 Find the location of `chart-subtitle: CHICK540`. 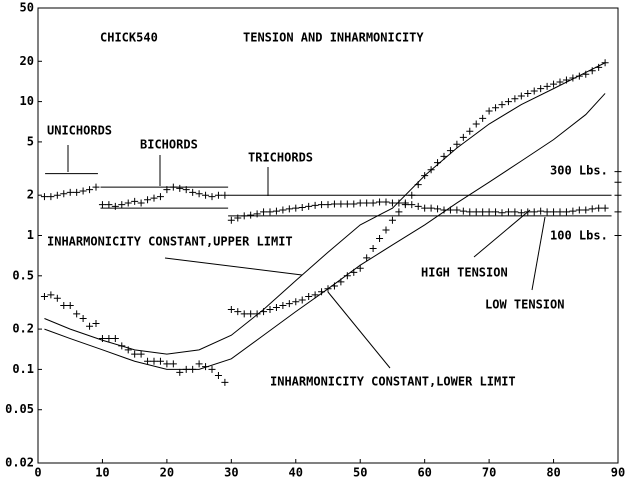

chart-subtitle: CHICK540 is located at coordinates (129, 38).